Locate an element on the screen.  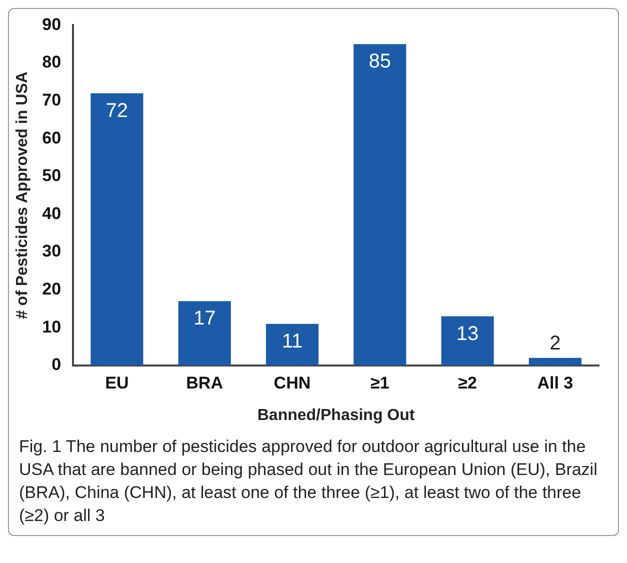
y-tick-label: 80 is located at coordinates (52, 62).